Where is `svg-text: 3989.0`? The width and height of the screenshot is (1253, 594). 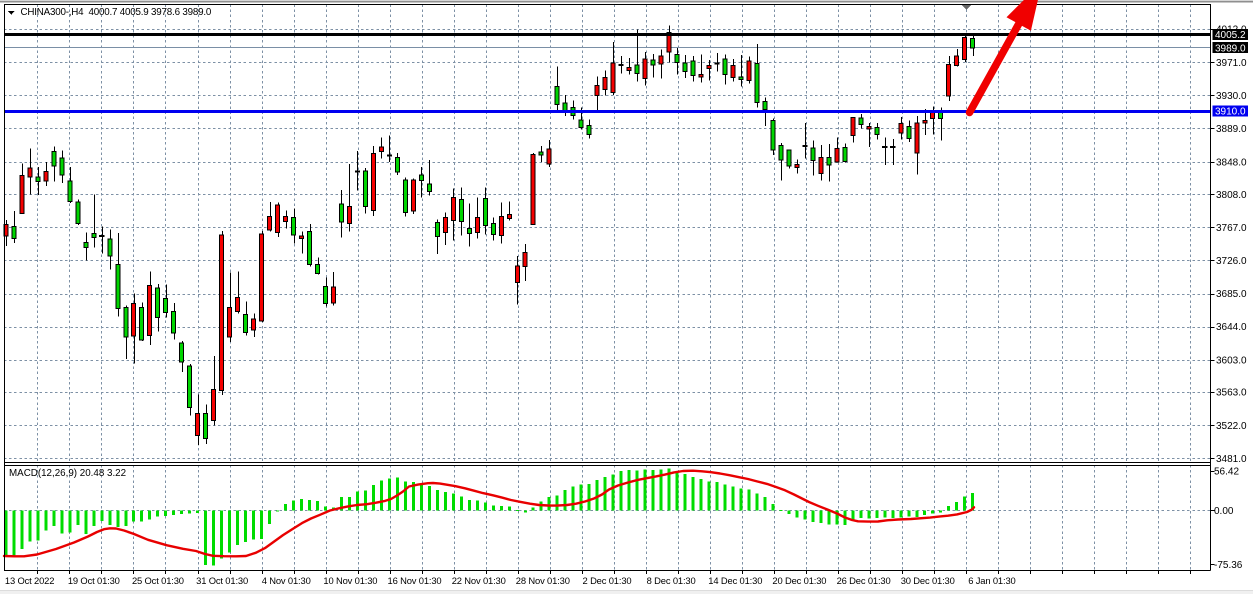
svg-text: 3989.0 is located at coordinates (1230, 48).